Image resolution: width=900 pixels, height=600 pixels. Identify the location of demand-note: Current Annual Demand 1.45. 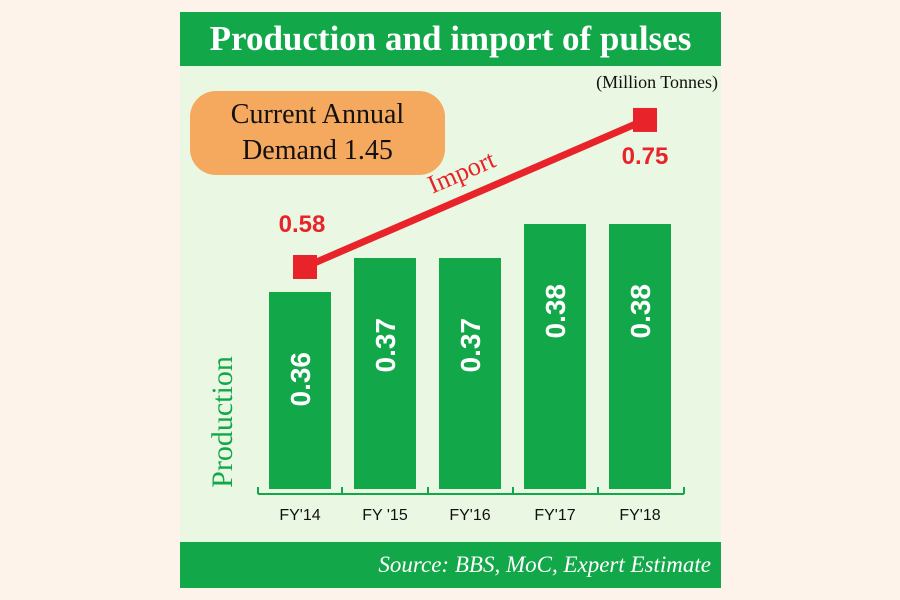
(317, 133).